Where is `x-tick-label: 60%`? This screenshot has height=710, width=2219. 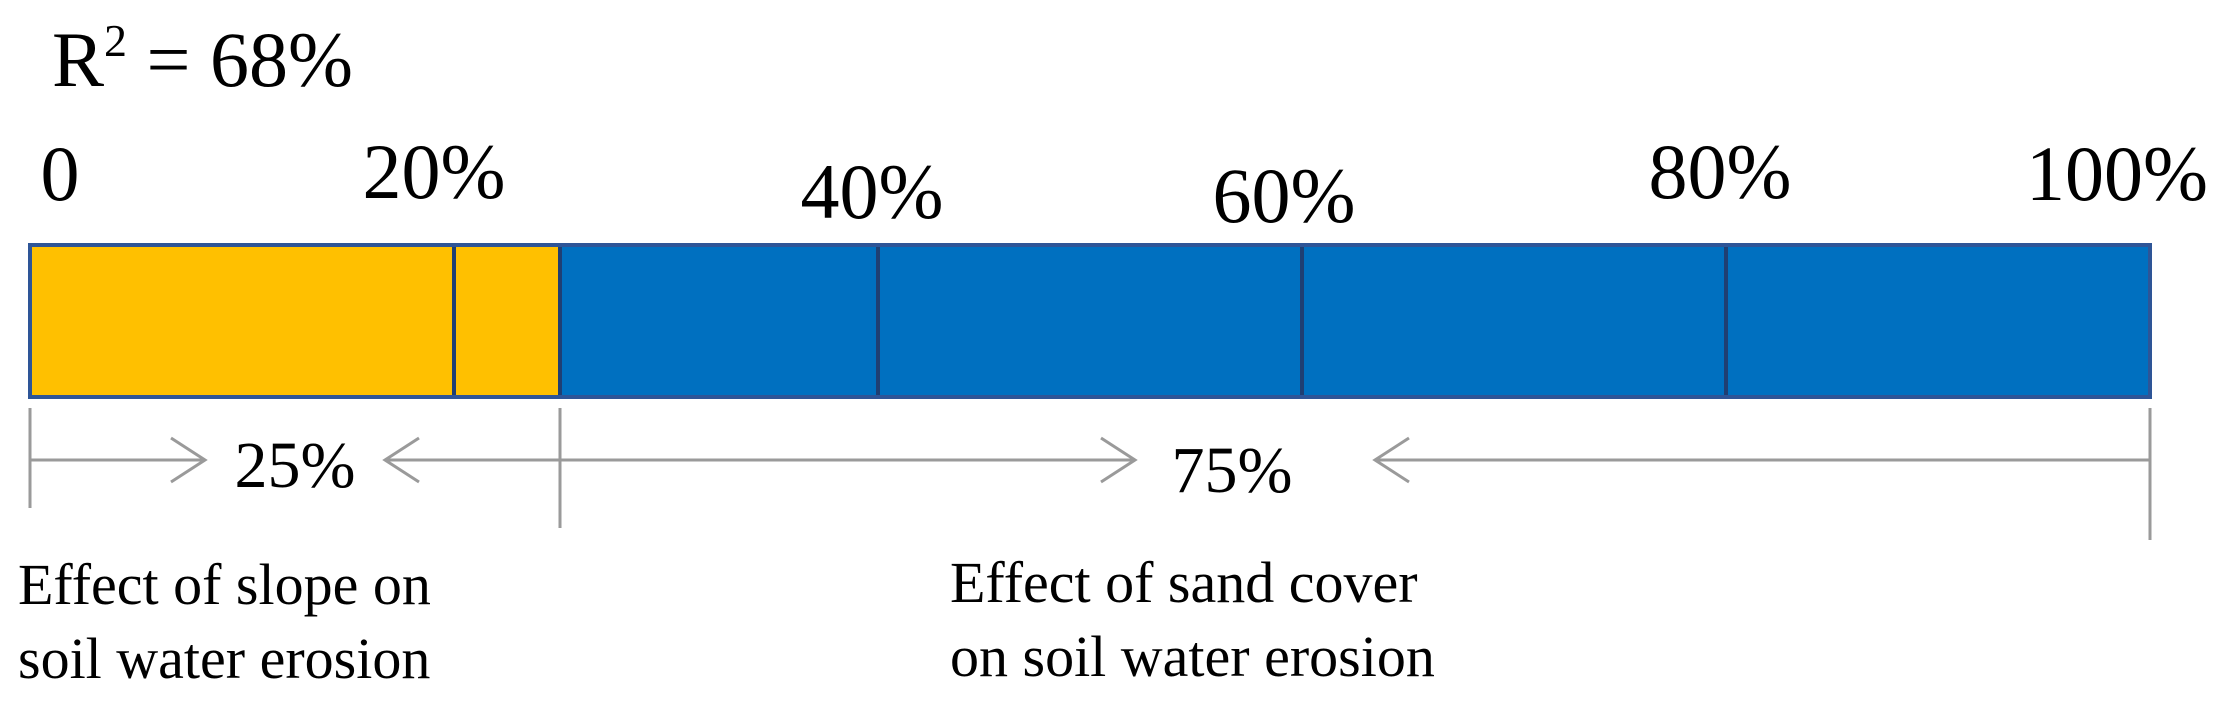
x-tick-label: 60% is located at coordinates (1284, 195).